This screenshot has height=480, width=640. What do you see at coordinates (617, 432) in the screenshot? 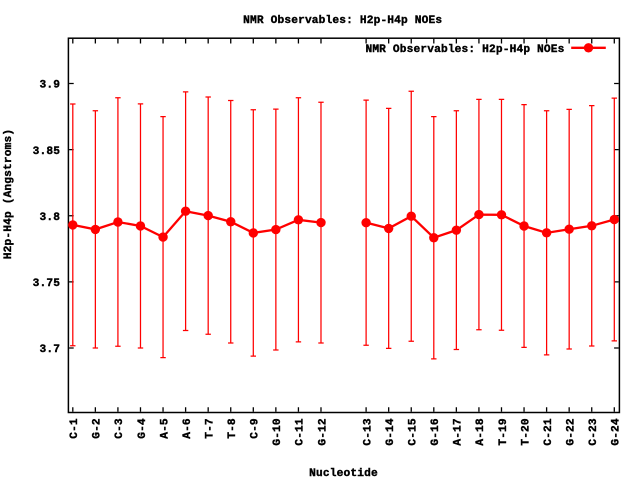
I see `svg-text: G-24` at bounding box center [617, 432].